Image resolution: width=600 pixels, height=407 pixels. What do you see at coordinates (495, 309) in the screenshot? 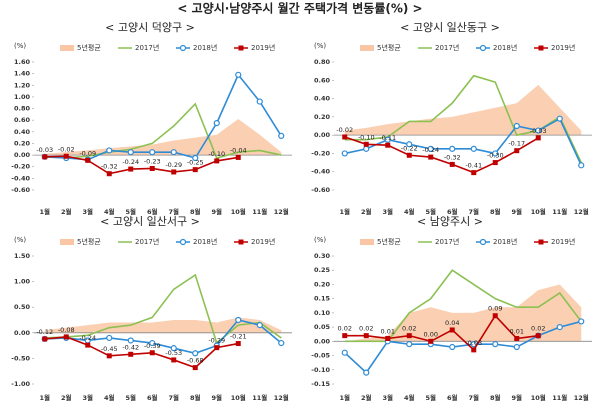
I see `data-label: 0.09` at bounding box center [495, 309].